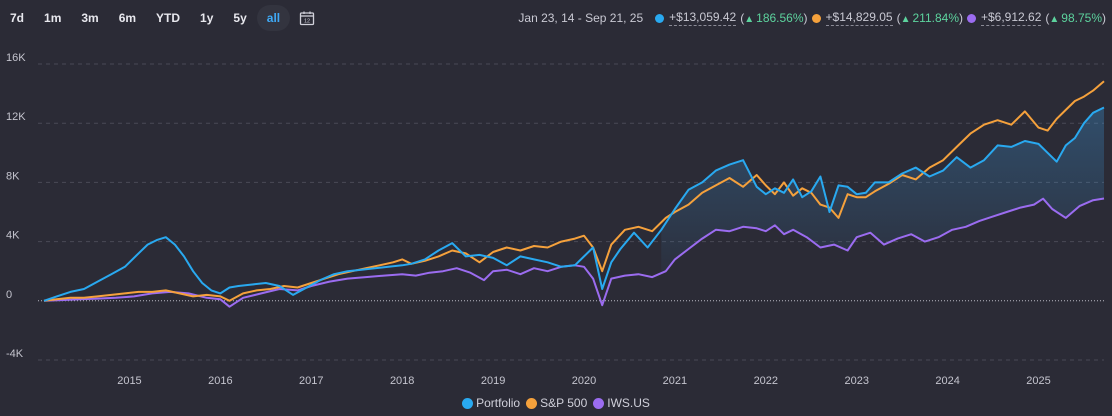 The height and width of the screenshot is (416, 1112). What do you see at coordinates (584, 381) in the screenshot?
I see `x-tick-label: 2020` at bounding box center [584, 381].